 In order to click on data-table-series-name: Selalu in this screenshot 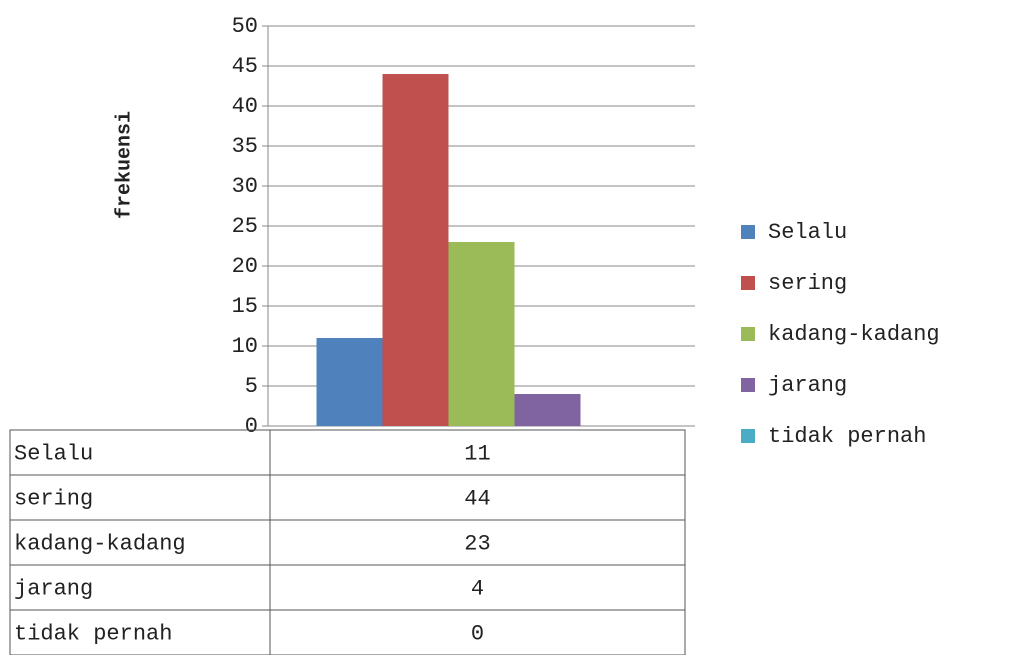, I will do `click(53, 453)`.